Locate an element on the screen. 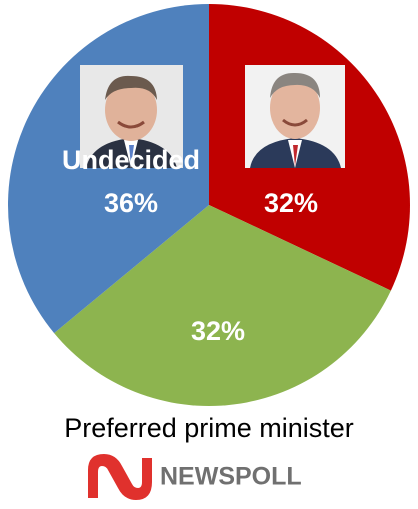 This screenshot has height=509, width=418. chart-title: Preferred prime minister is located at coordinates (209, 428).